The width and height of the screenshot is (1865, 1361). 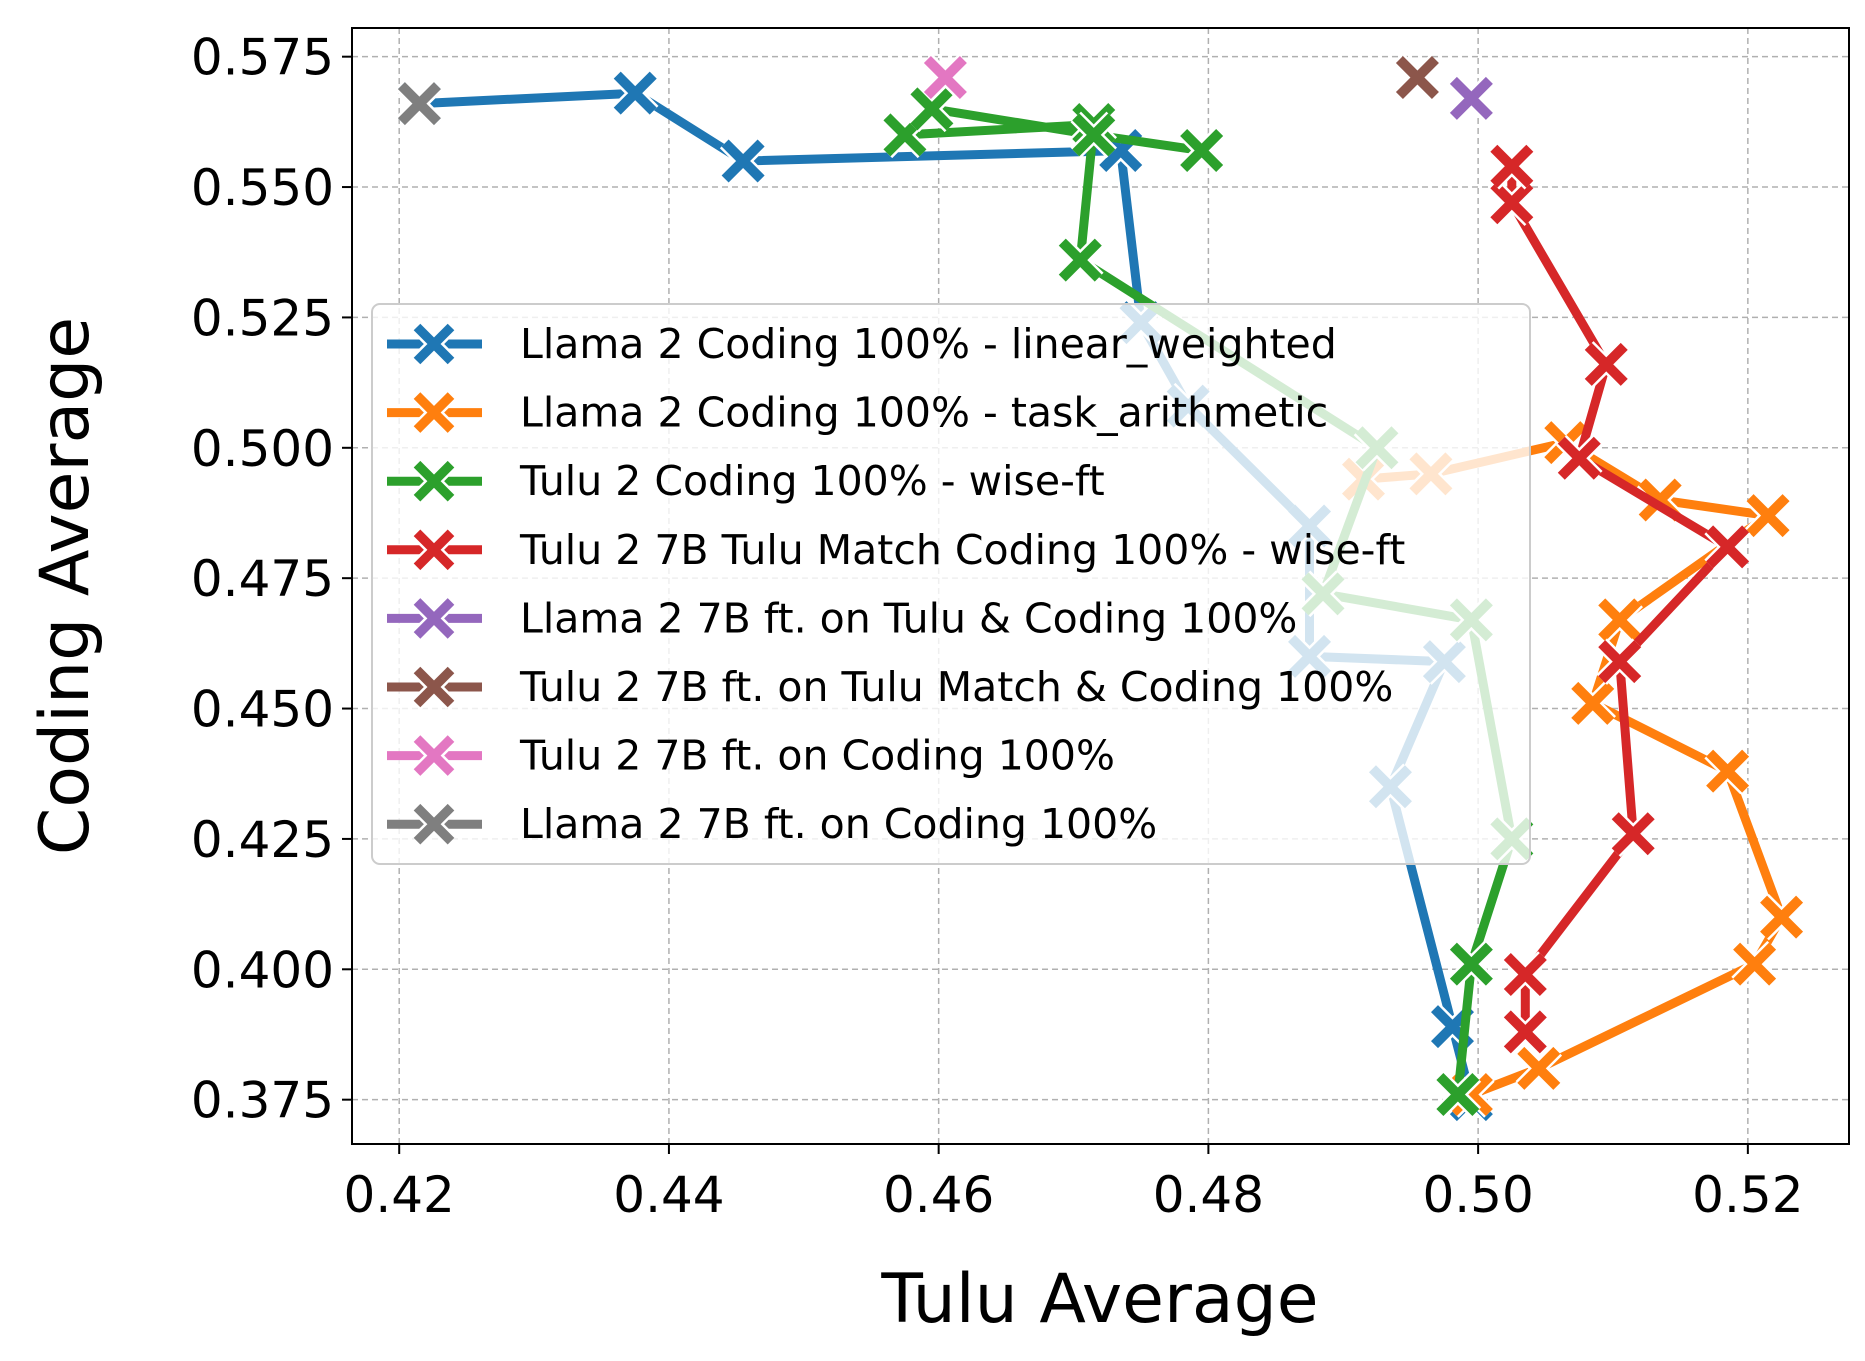 I want to click on legend-entry: Llama 2 Coding 100% - task_arithmetic, so click(x=857, y=413).